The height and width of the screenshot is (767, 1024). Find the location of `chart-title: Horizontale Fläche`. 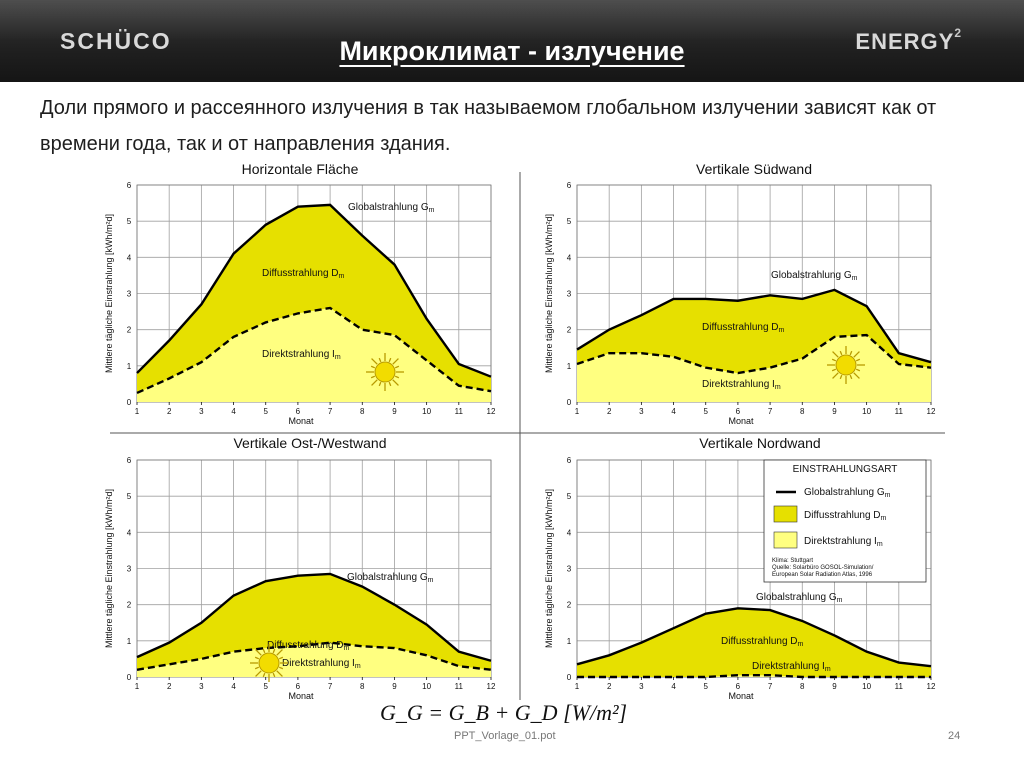

chart-title: Horizontale Fläche is located at coordinates (300, 169).